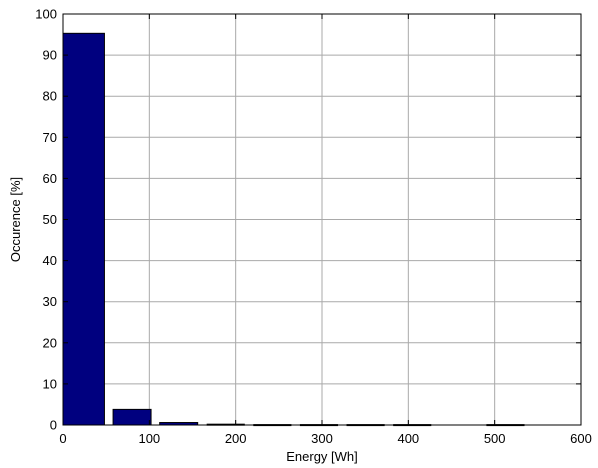 This screenshot has height=468, width=598. What do you see at coordinates (50, 137) in the screenshot?
I see `y-tick-label: 70` at bounding box center [50, 137].